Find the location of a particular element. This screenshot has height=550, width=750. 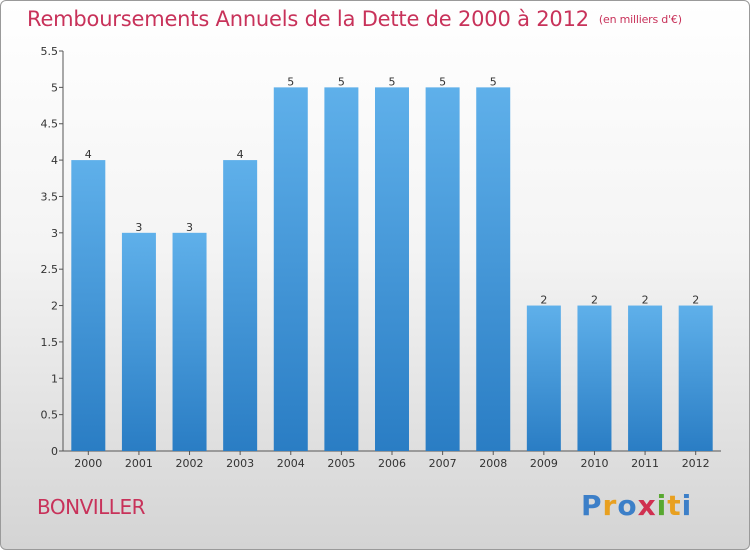

commune-name: BONVILLER is located at coordinates (91, 507).